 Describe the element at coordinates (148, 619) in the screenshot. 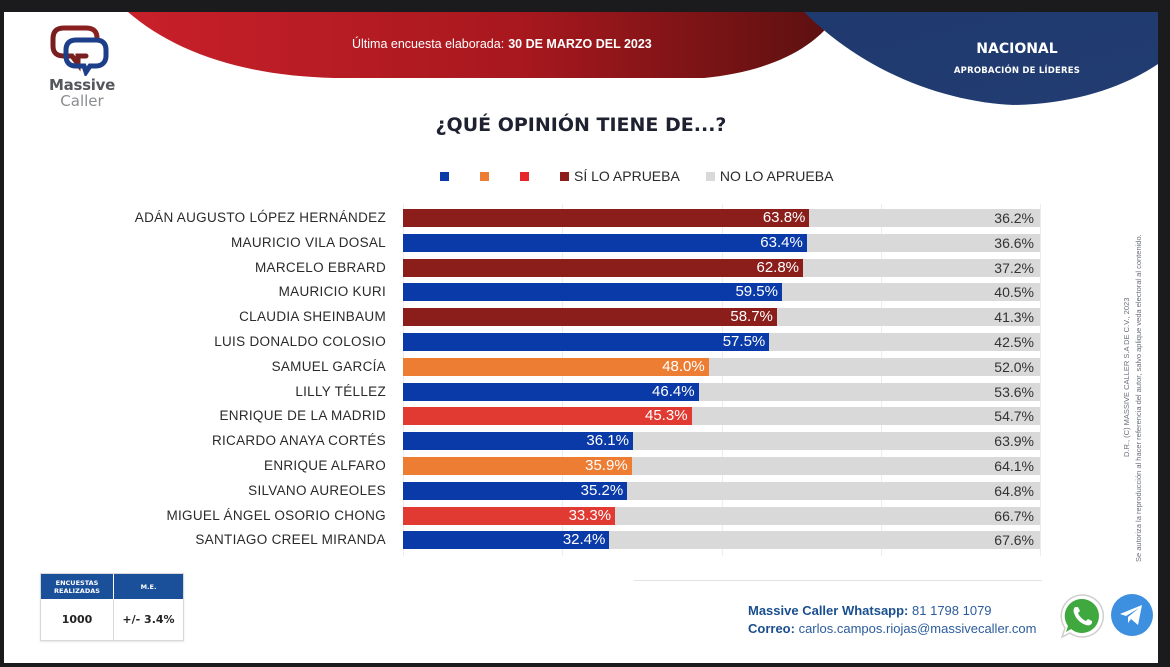

I see `stats-margin-value: +/- 3.4%` at that location.